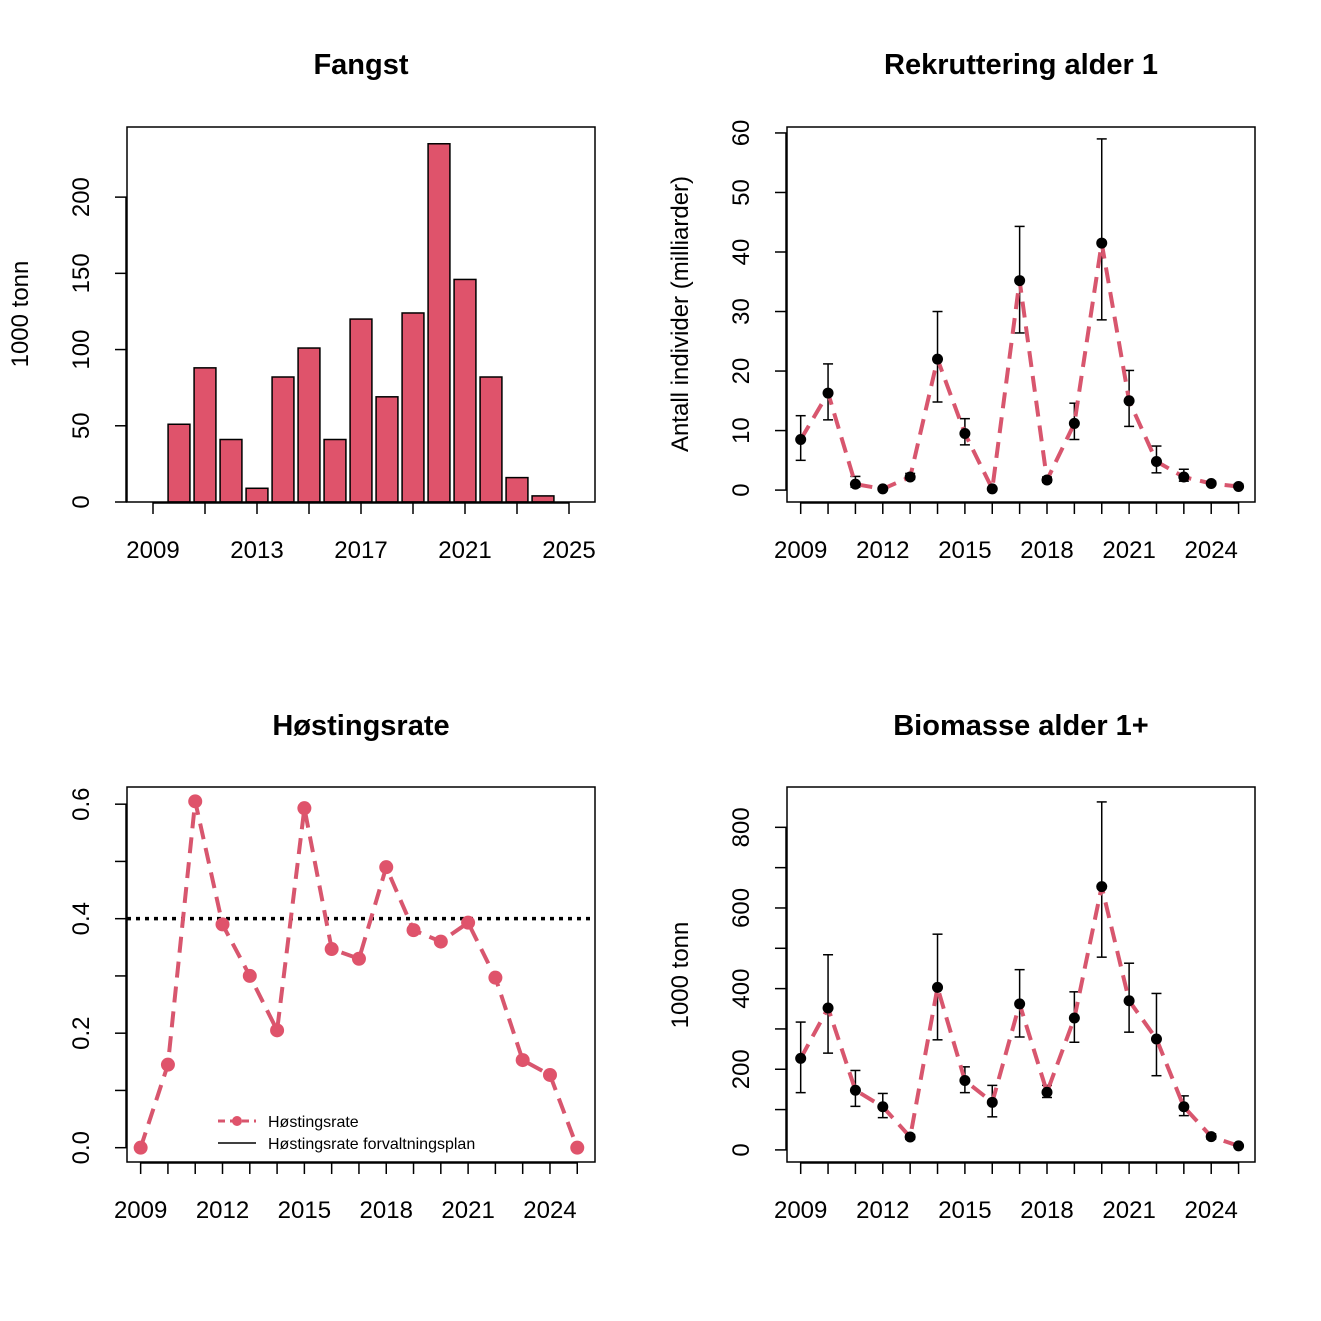 The width and height of the screenshot is (1321, 1321). What do you see at coordinates (361, 410) in the screenshot?
I see `bar-2017` at bounding box center [361, 410].